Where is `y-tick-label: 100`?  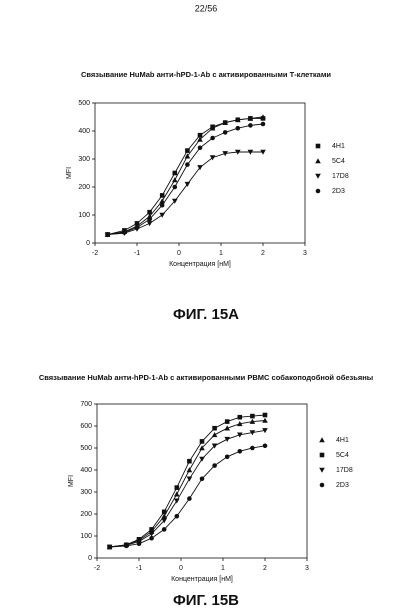
y-tick-label: 100 is located at coordinates (84, 215).